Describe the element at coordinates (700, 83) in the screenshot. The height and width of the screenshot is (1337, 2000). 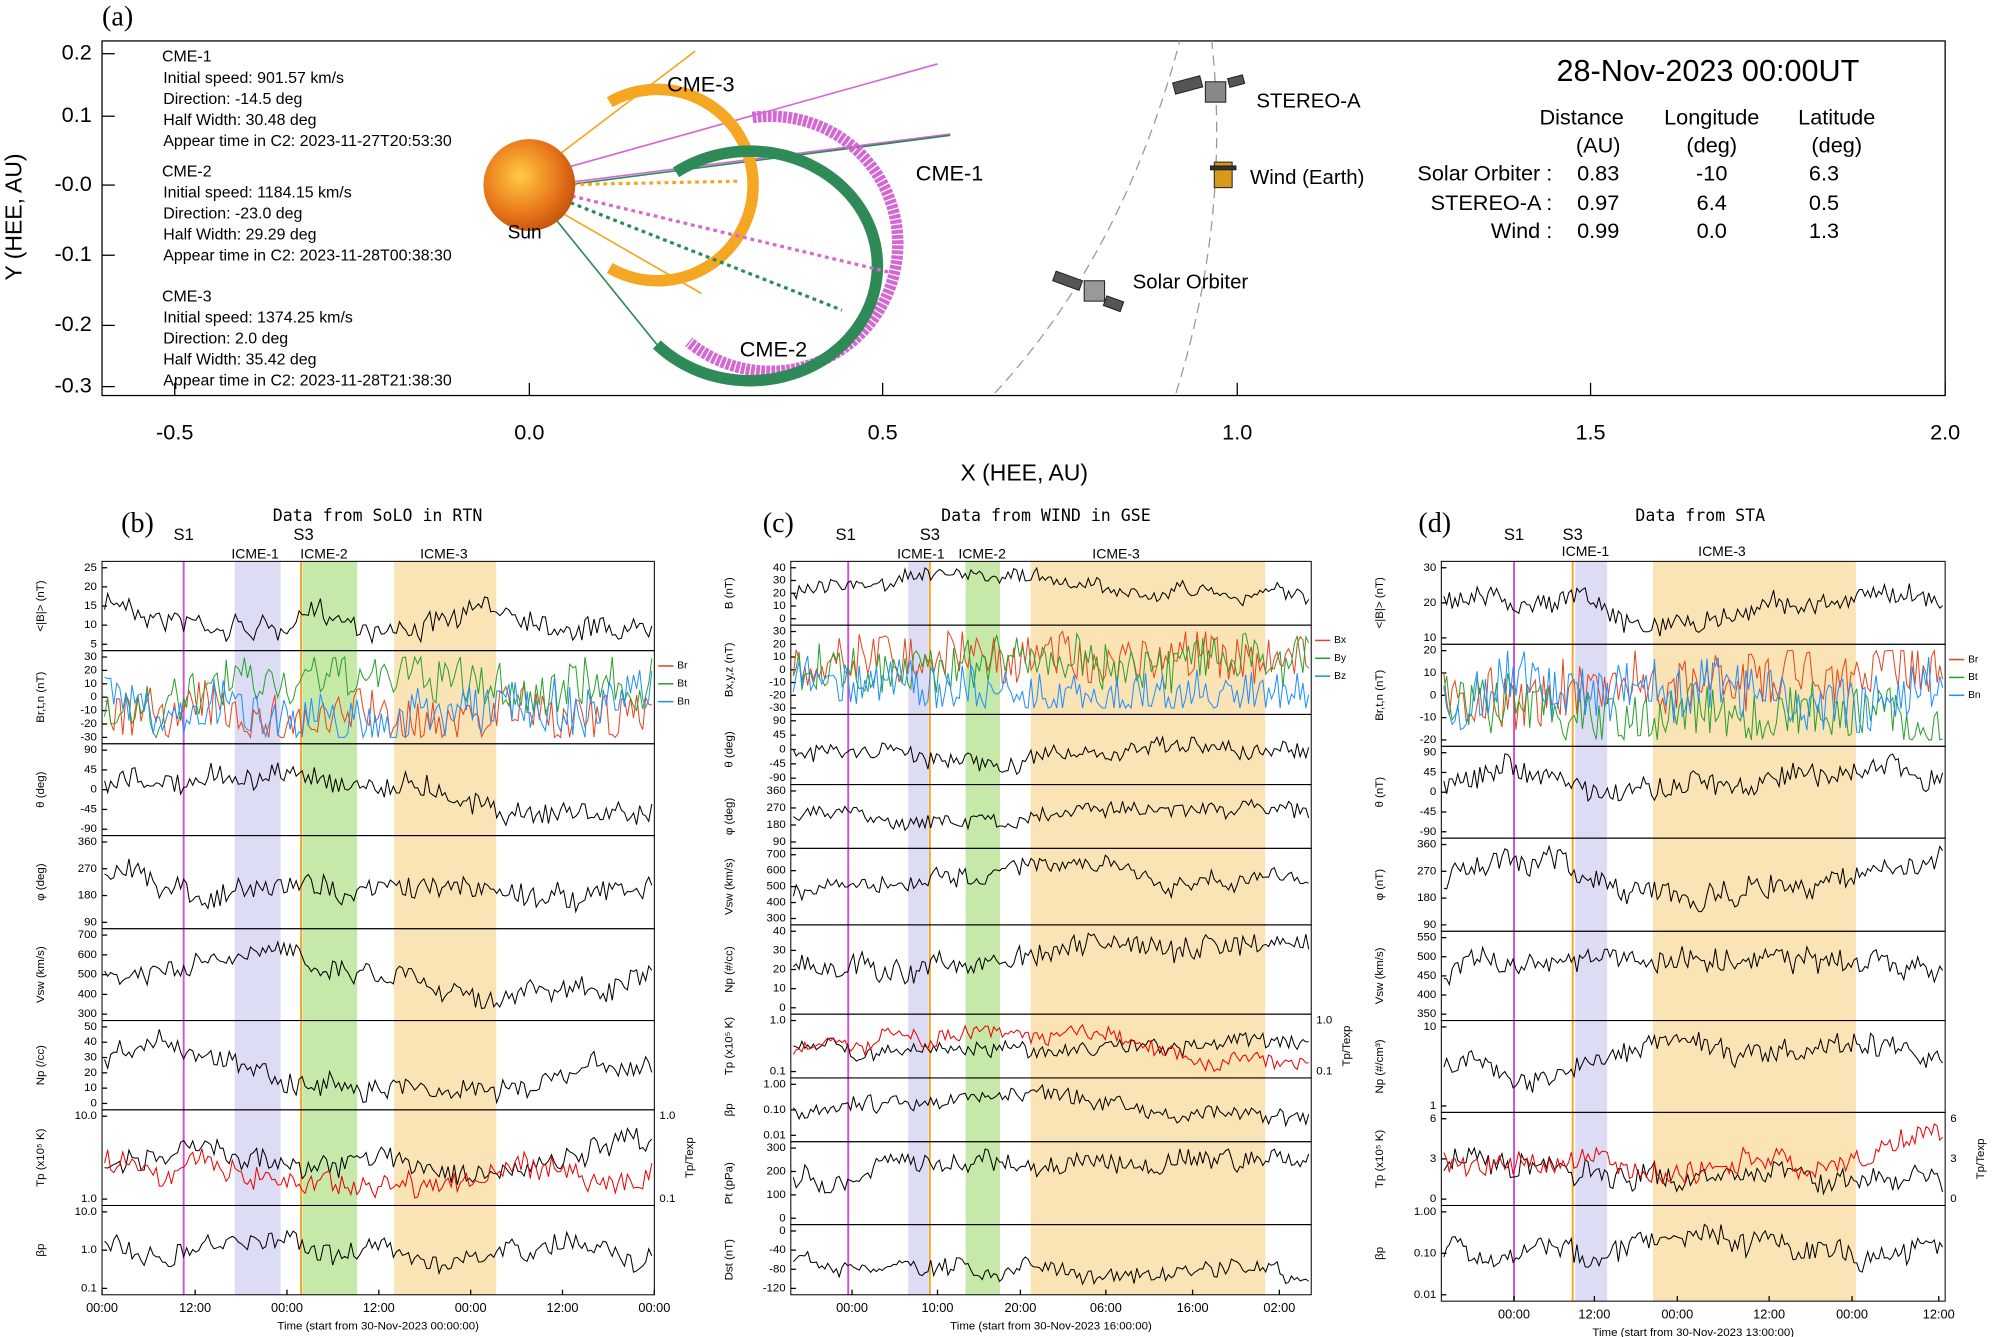
I see `cme-label: CME-3` at that location.